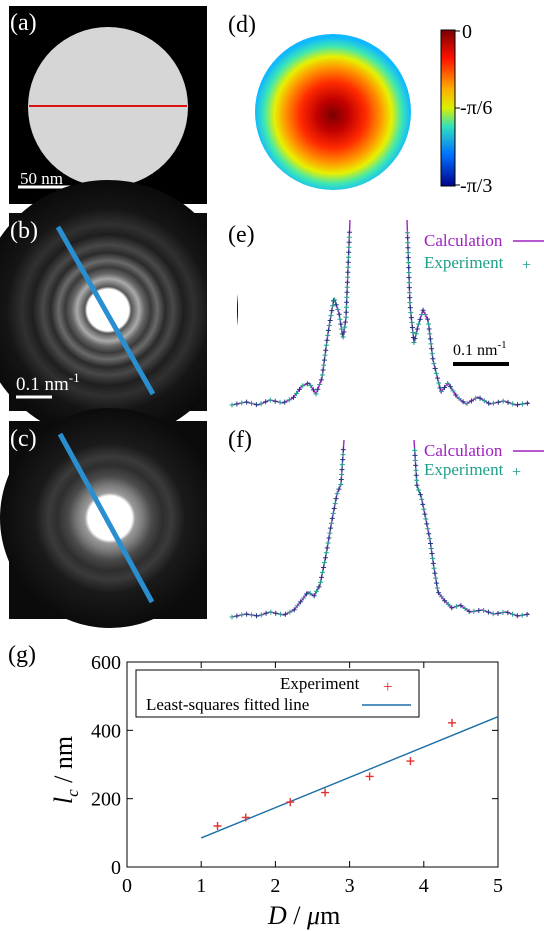 Image resolution: width=544 pixels, height=931 pixels. Describe the element at coordinates (275, 886) in the screenshot. I see `x-tick-label: 2` at that location.